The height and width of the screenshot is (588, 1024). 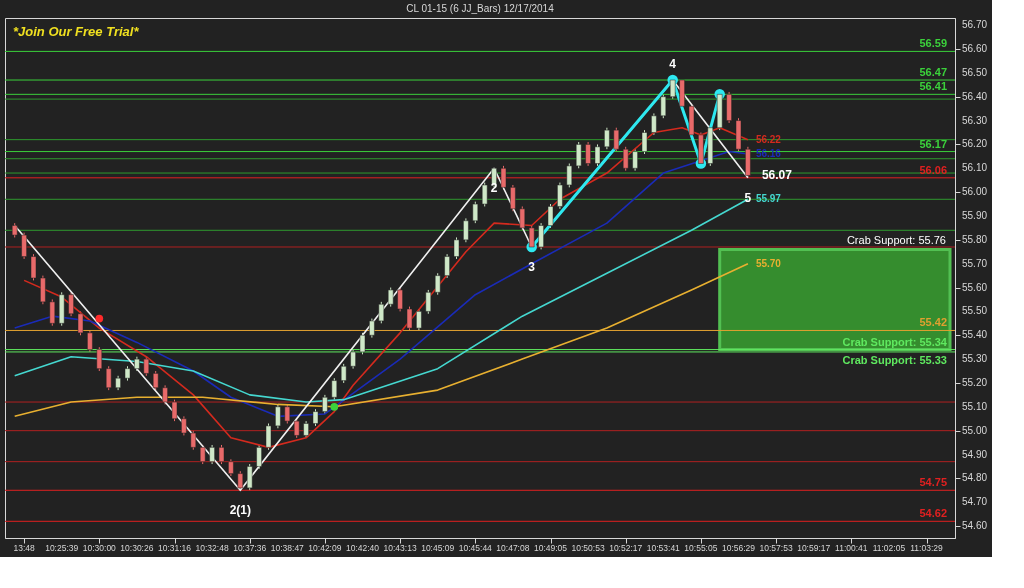 I want to click on y-tick-label: 55.70, so click(x=975, y=263).